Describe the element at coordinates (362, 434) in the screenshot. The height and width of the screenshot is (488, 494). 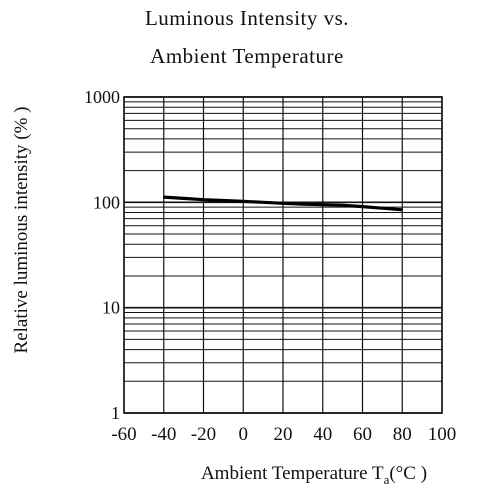
I see `x-tick-label: 60` at that location.